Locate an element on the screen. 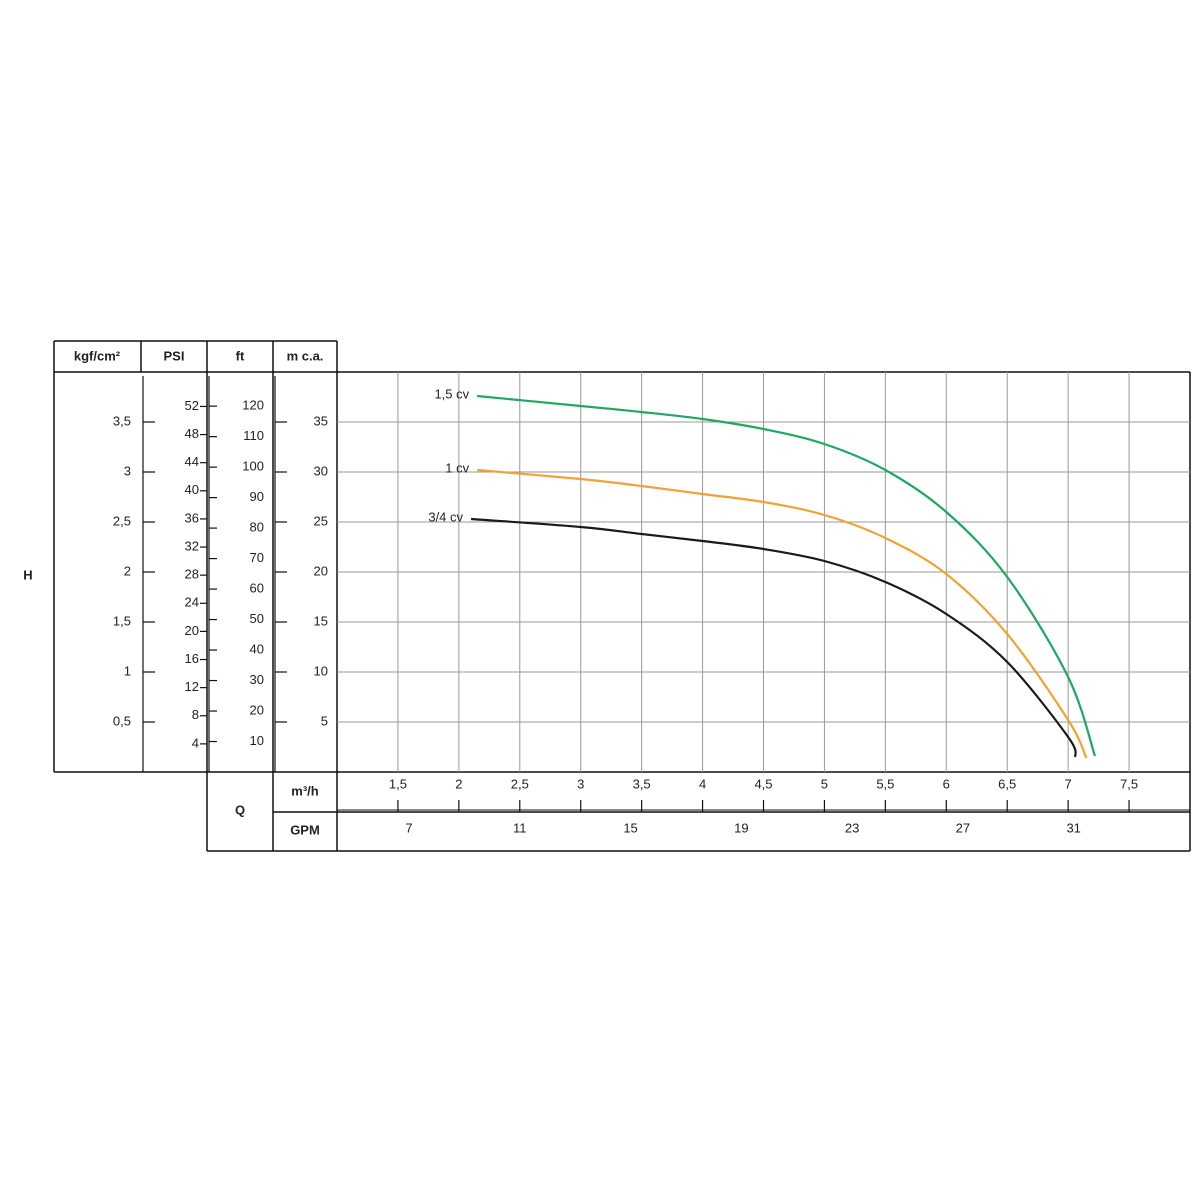 The width and height of the screenshot is (1200, 1200). x-tick-label: 5,5 is located at coordinates (885, 783).